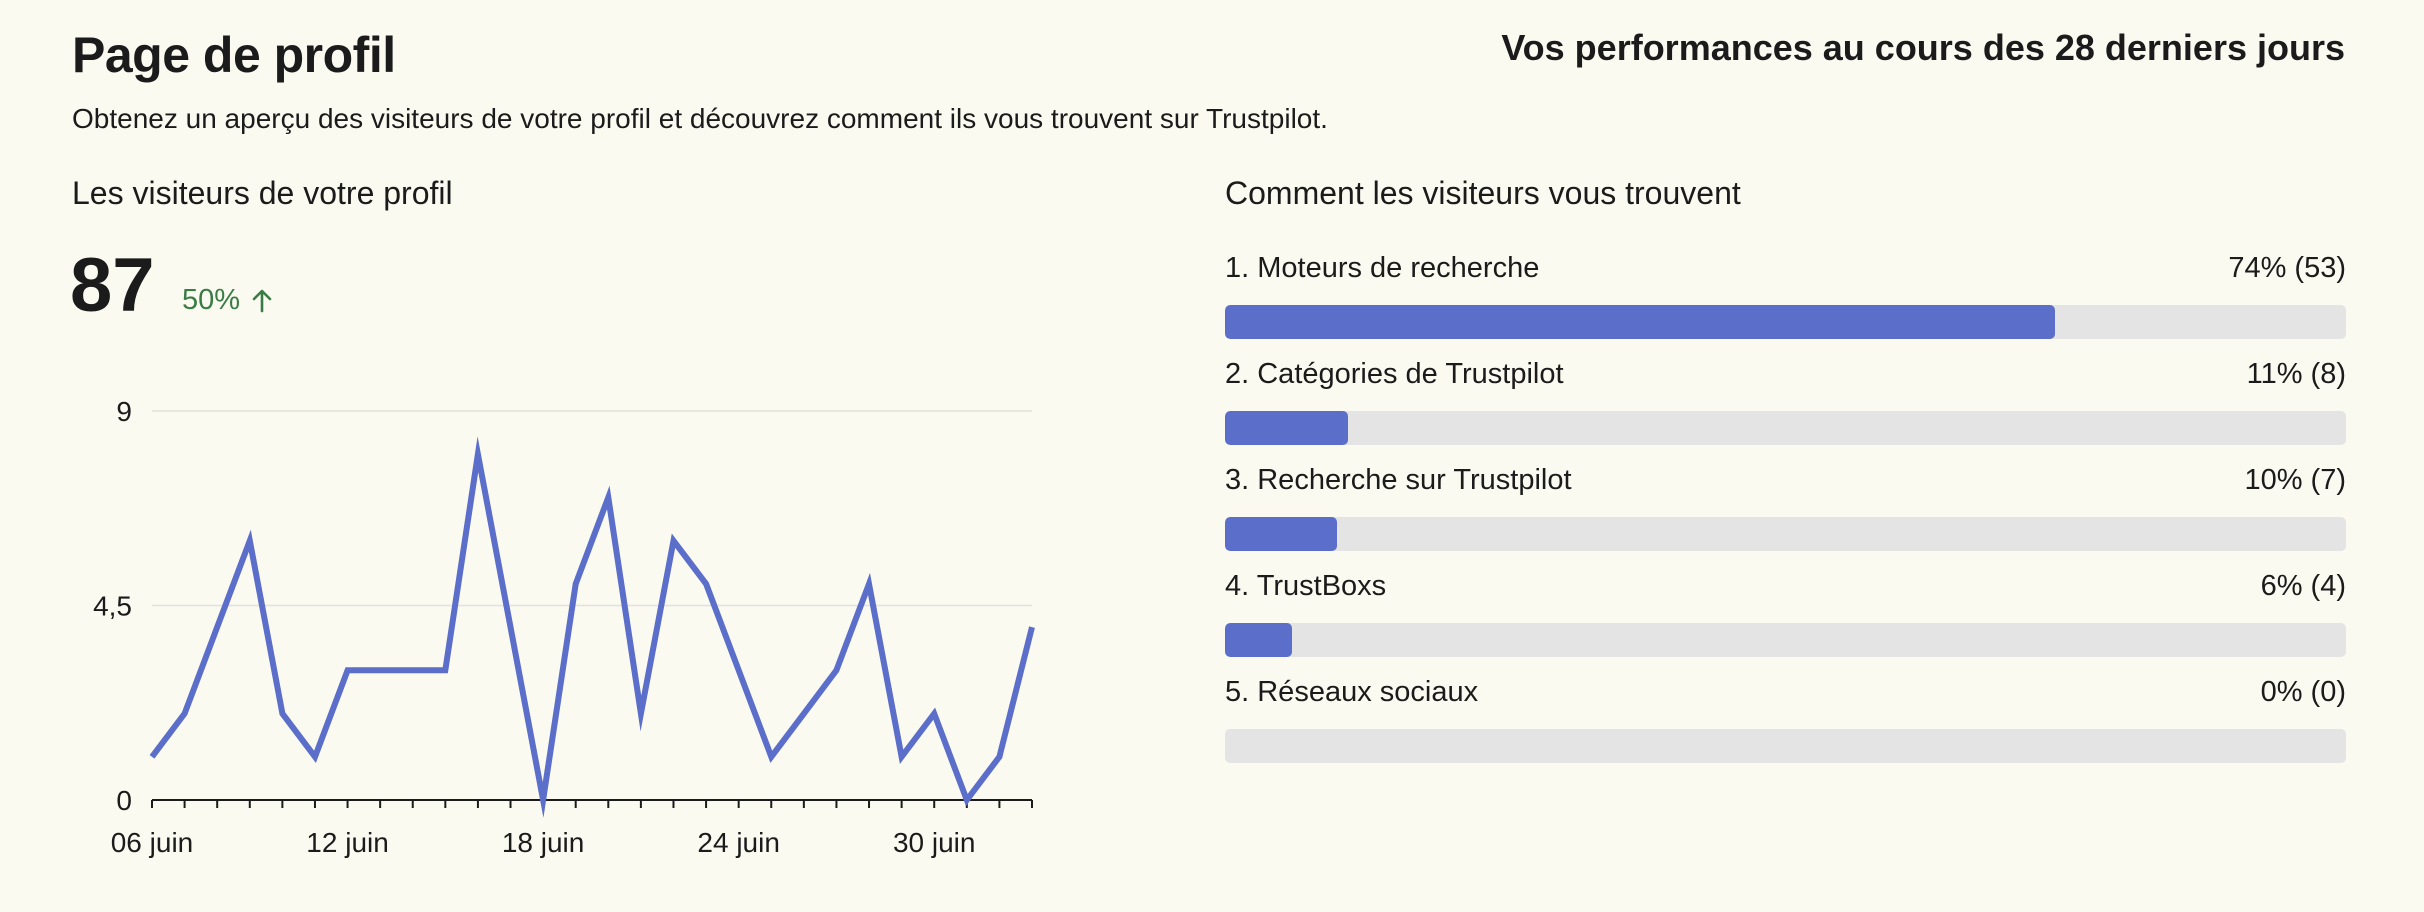  Describe the element at coordinates (1394, 374) in the screenshot. I see `source-label: 2. Catégories de Trustpilot` at that location.